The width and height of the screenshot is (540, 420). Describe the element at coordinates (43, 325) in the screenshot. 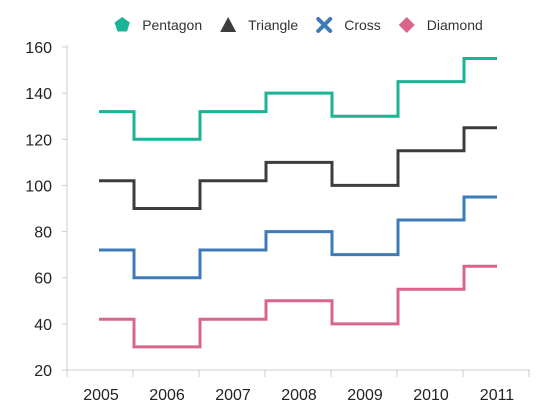

I see `y-tick-label: 40` at that location.